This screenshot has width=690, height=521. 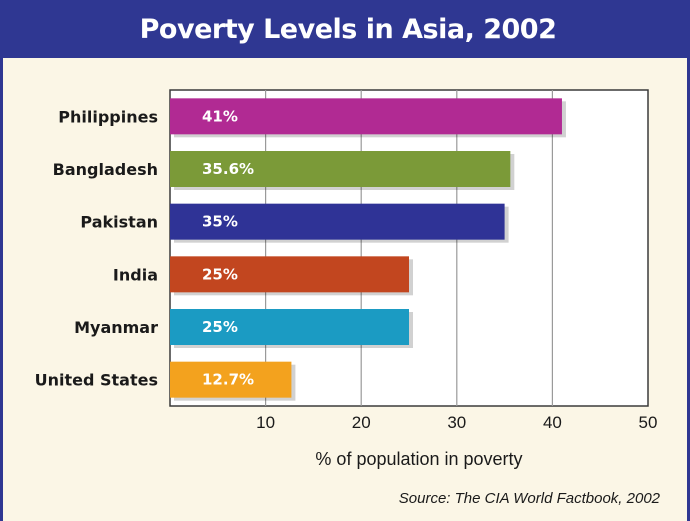 I want to click on chart-title: Poverty Levels in Asia, 2002, so click(x=348, y=29).